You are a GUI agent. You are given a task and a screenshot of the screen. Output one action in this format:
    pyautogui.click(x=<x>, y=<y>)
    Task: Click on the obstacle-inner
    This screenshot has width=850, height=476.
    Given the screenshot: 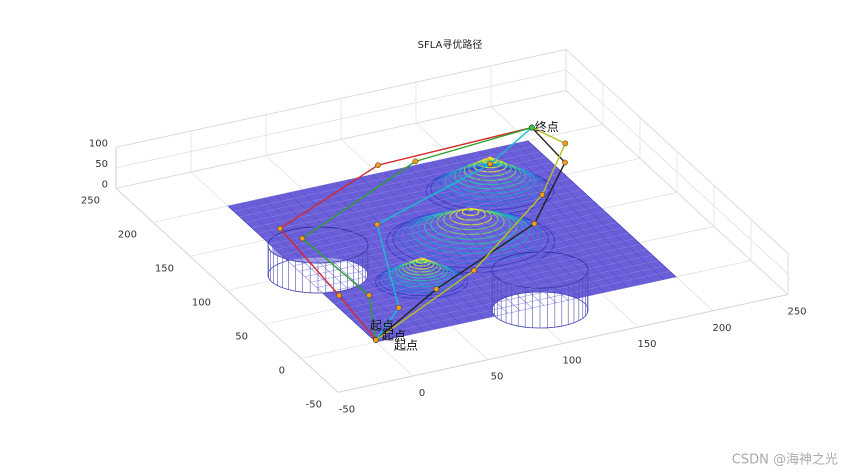 What is the action you would take?
    pyautogui.click(x=540, y=274)
    